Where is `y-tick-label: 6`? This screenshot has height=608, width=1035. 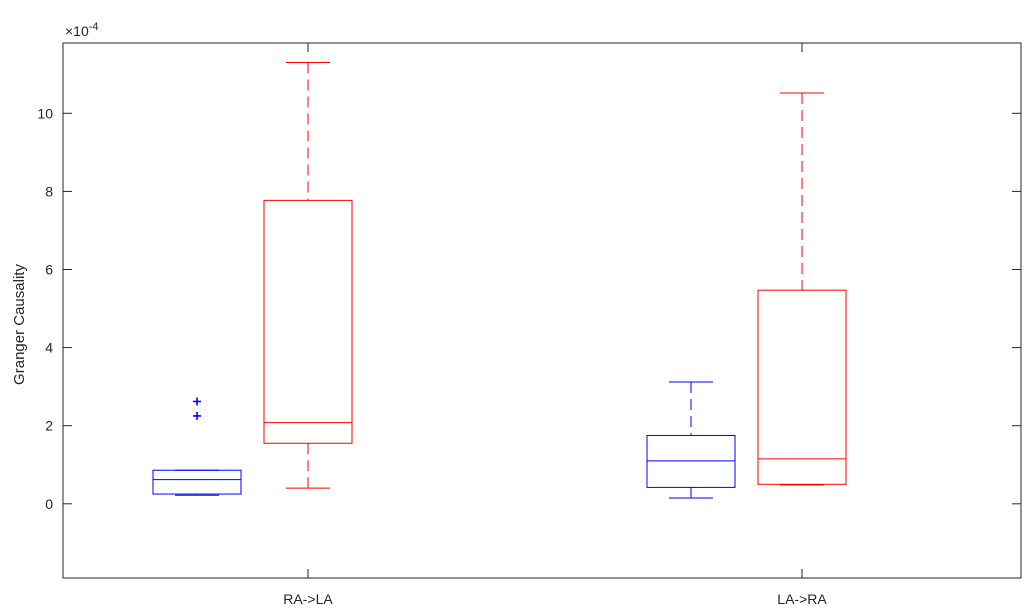
y-tick-label: 6 is located at coordinates (49, 269).